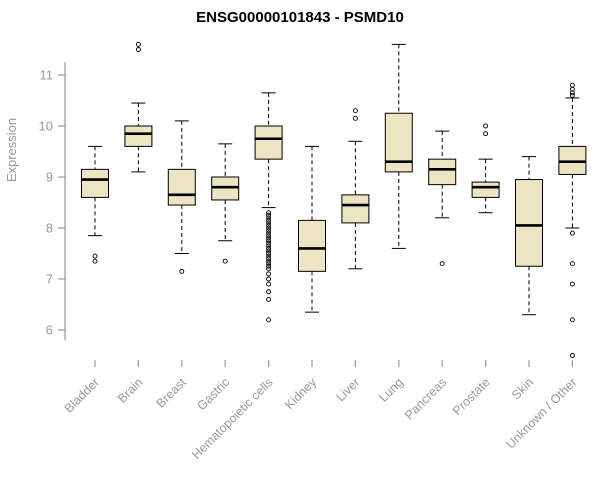 The width and height of the screenshot is (600, 500). What do you see at coordinates (300, 17) in the screenshot?
I see `chart-title: ENSG00000101843 - PSMD10` at bounding box center [300, 17].